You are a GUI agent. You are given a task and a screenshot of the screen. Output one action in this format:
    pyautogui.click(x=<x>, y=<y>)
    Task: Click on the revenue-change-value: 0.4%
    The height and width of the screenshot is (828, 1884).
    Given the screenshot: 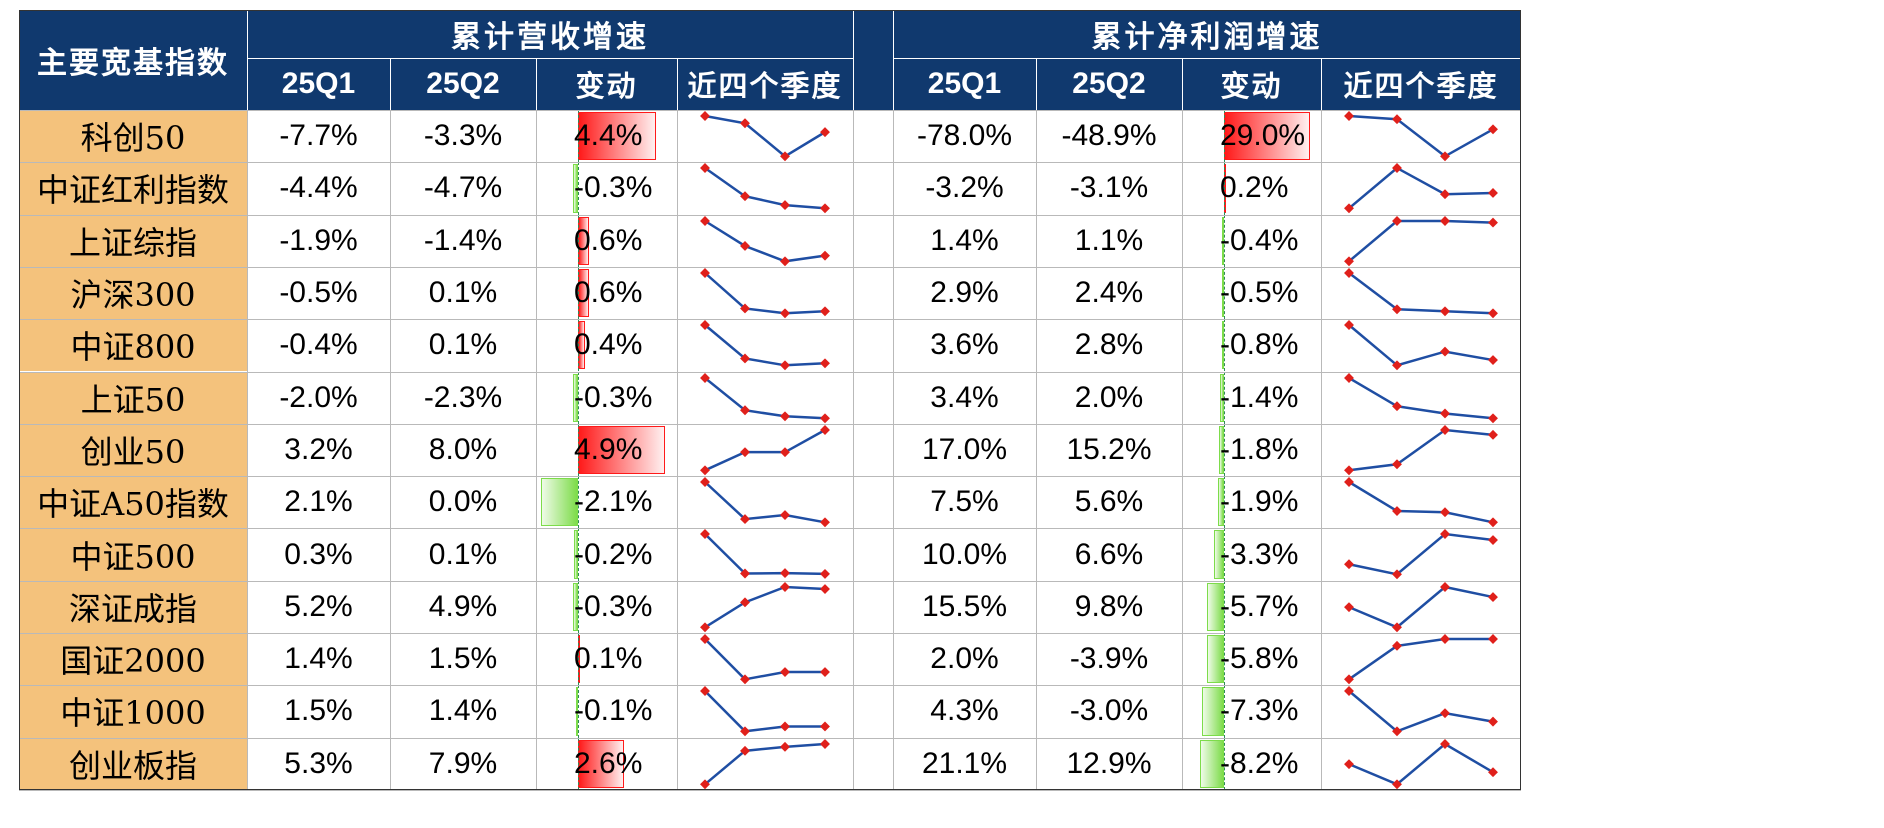 What is the action you would take?
    pyautogui.click(x=608, y=345)
    